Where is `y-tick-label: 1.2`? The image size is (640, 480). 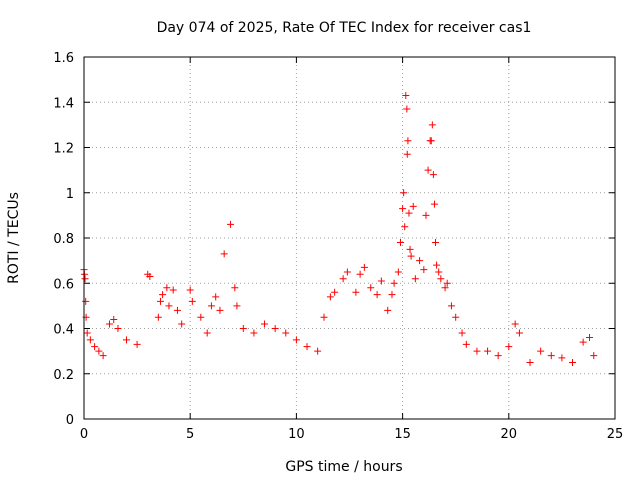 y-tick-label: 1.2 is located at coordinates (63, 149).